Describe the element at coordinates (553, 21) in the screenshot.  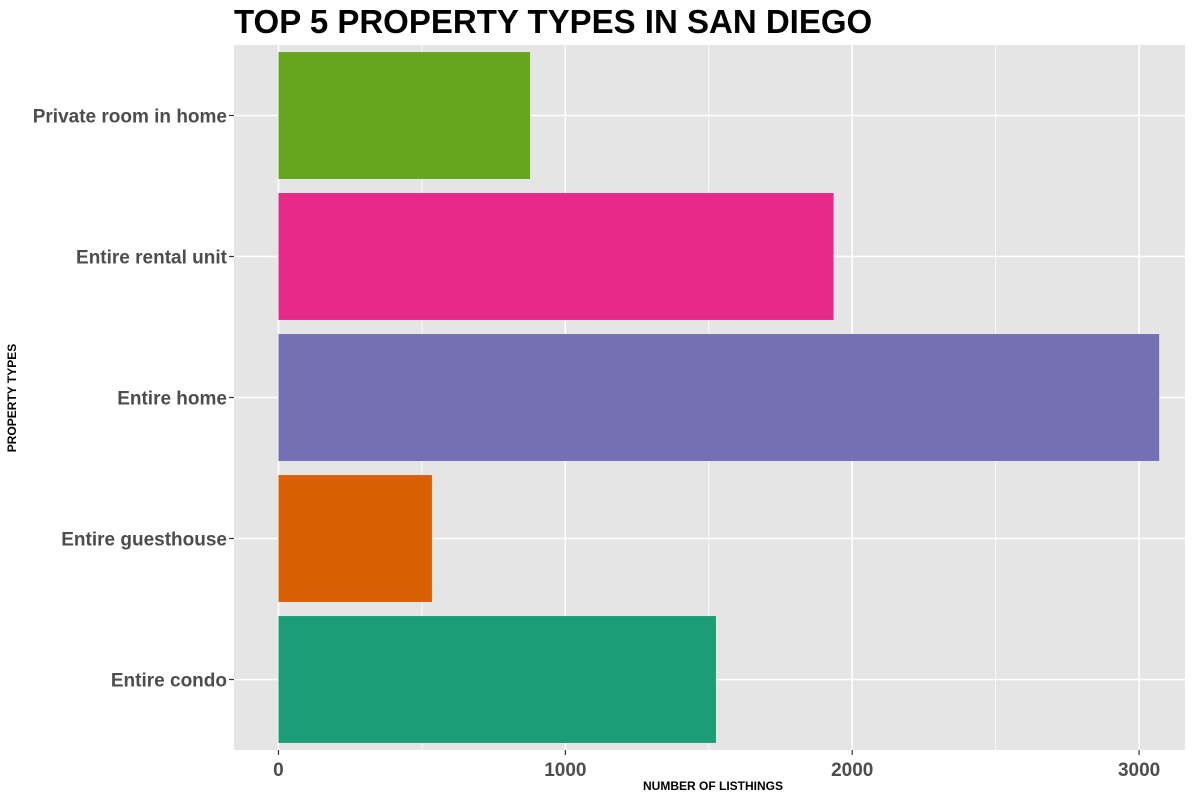
I see `chart-title: TOP 5 PROPERTY TYPES IN SAN DIEGO` at that location.